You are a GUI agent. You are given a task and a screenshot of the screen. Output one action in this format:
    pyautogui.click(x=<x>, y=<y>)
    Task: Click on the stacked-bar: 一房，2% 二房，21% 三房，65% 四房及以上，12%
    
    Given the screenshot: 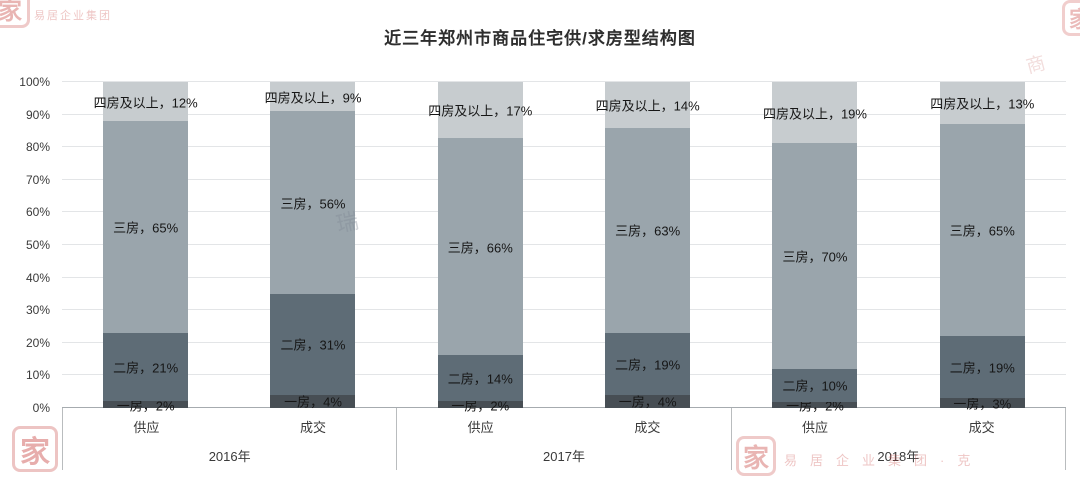 What is the action you would take?
    pyautogui.click(x=146, y=247)
    